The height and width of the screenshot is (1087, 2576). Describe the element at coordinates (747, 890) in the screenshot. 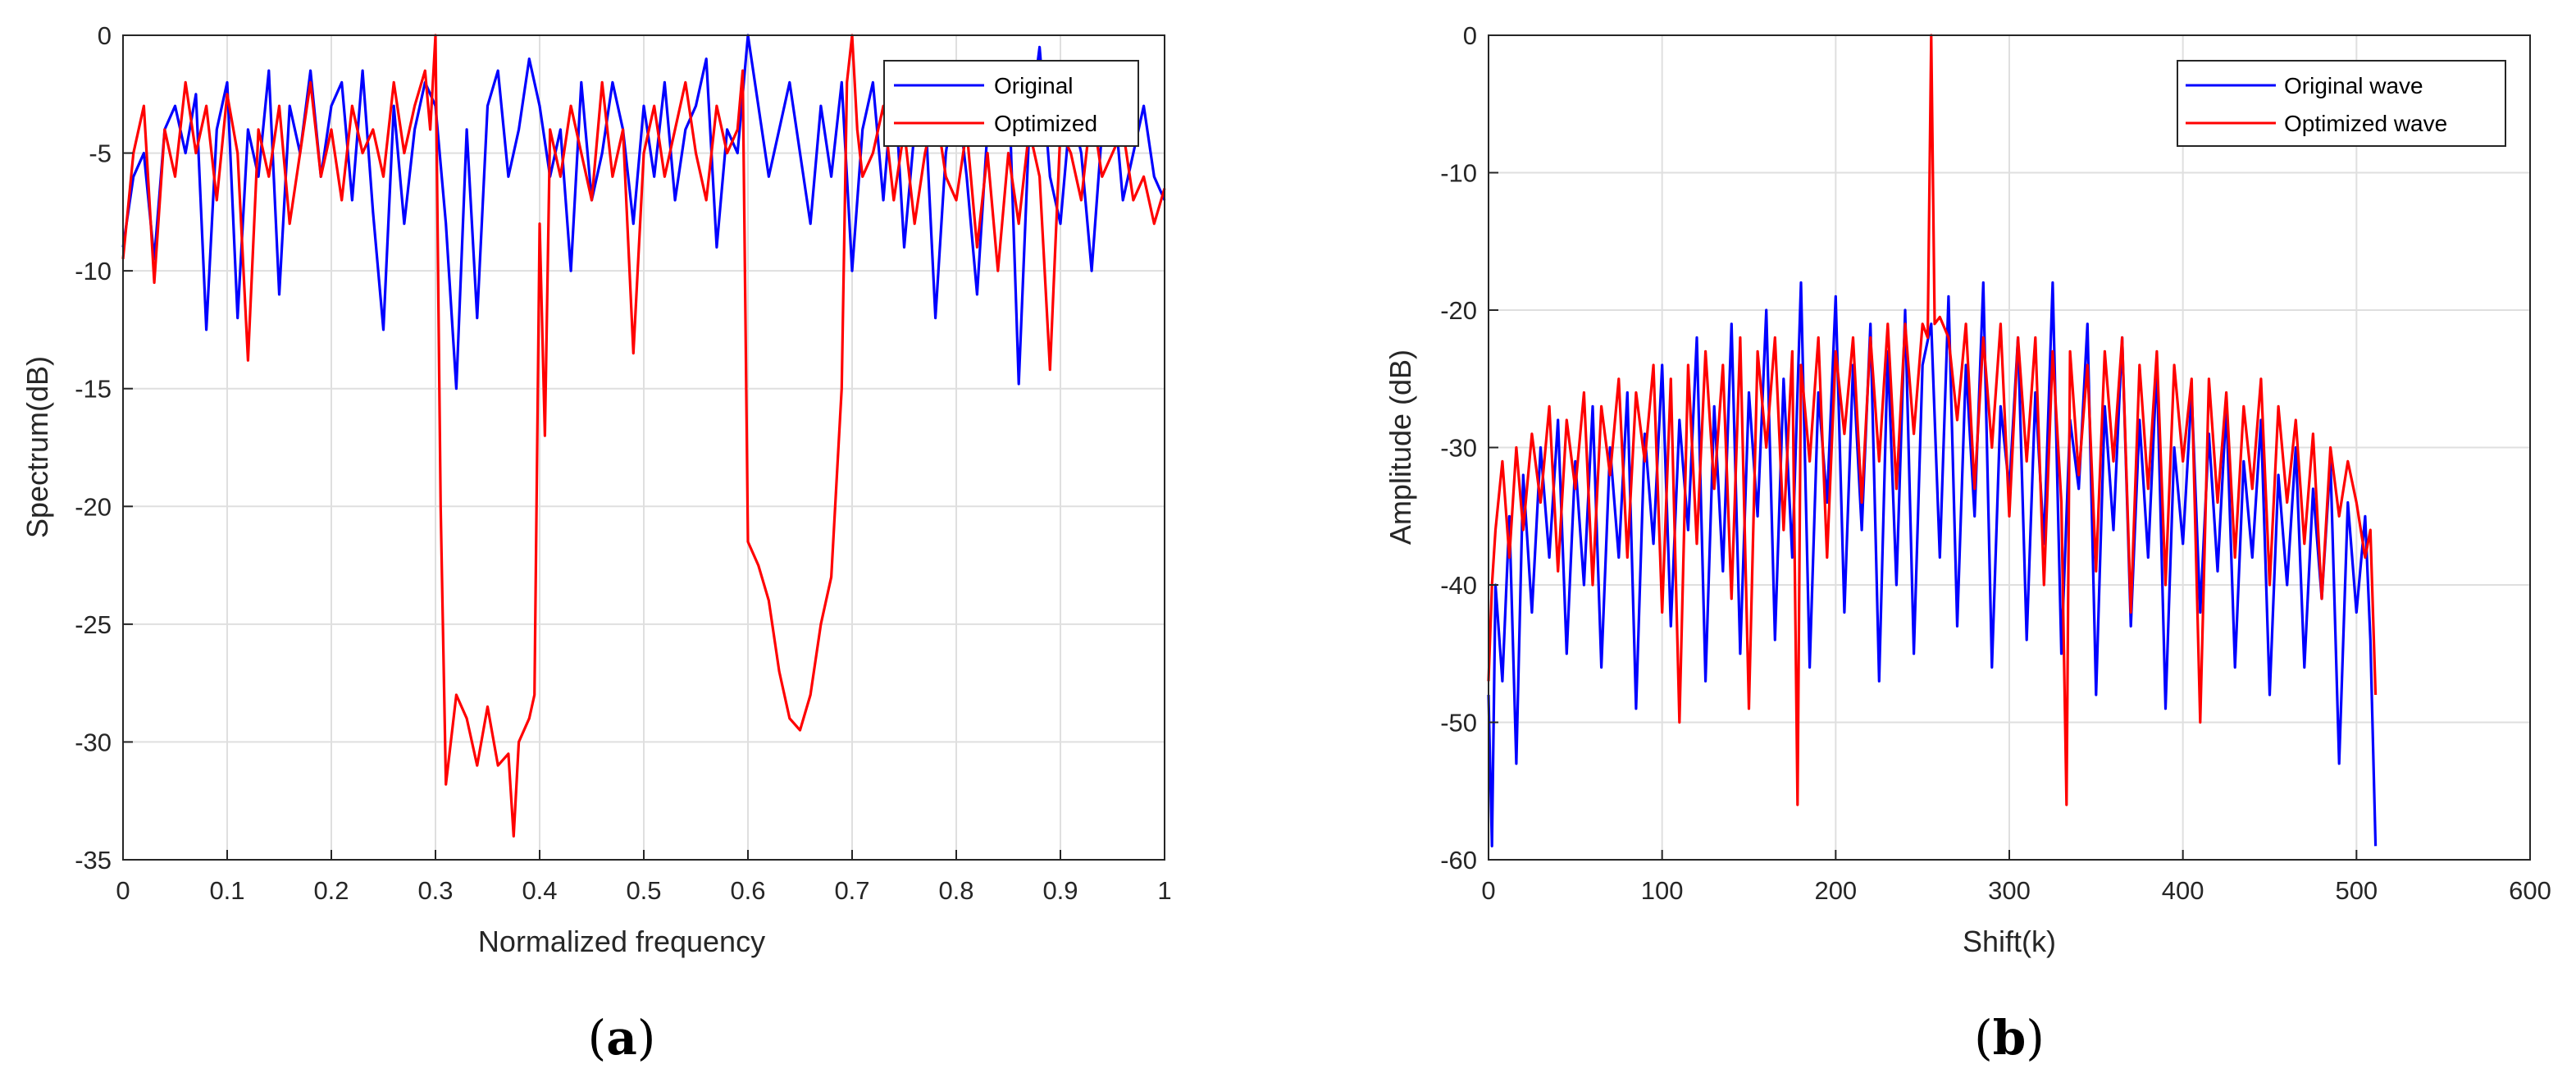

I see `chart-a-xtick-label: 0.6` at that location.